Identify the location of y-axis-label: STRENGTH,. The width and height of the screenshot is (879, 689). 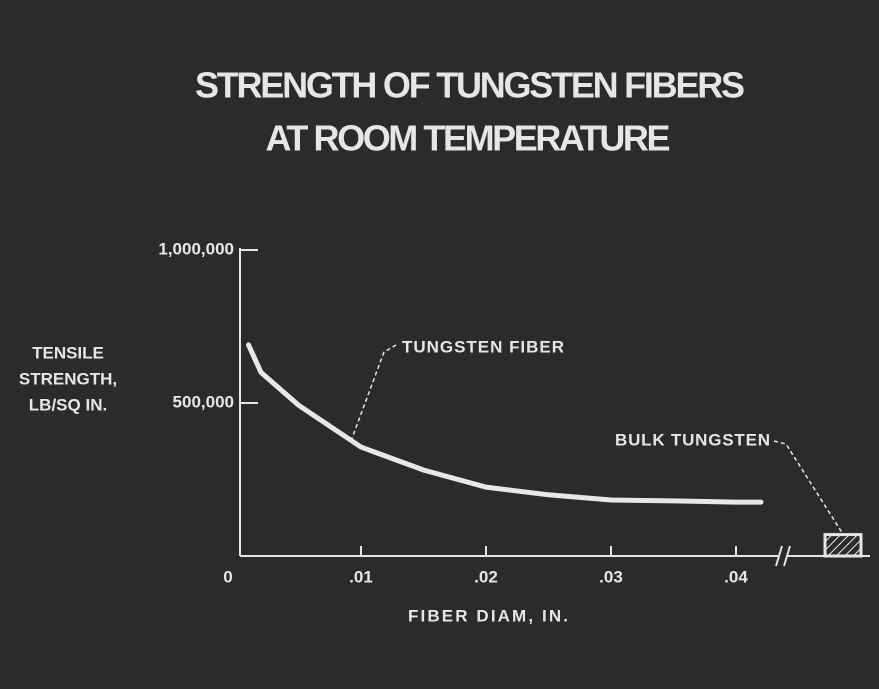
(68, 378).